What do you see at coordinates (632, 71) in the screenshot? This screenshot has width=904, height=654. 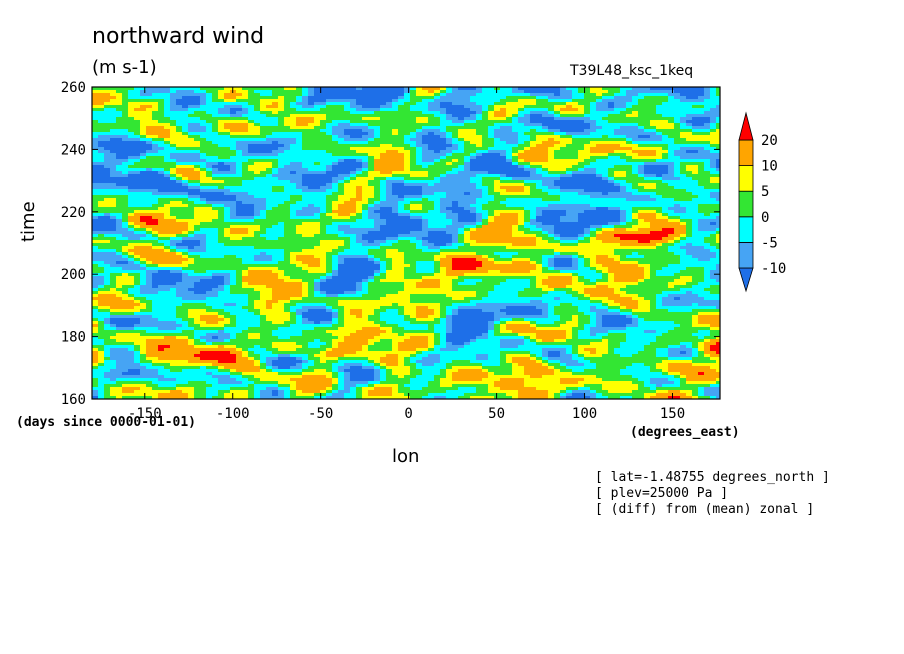 I see `run-label: T39L48_ksc_1keq` at bounding box center [632, 71].